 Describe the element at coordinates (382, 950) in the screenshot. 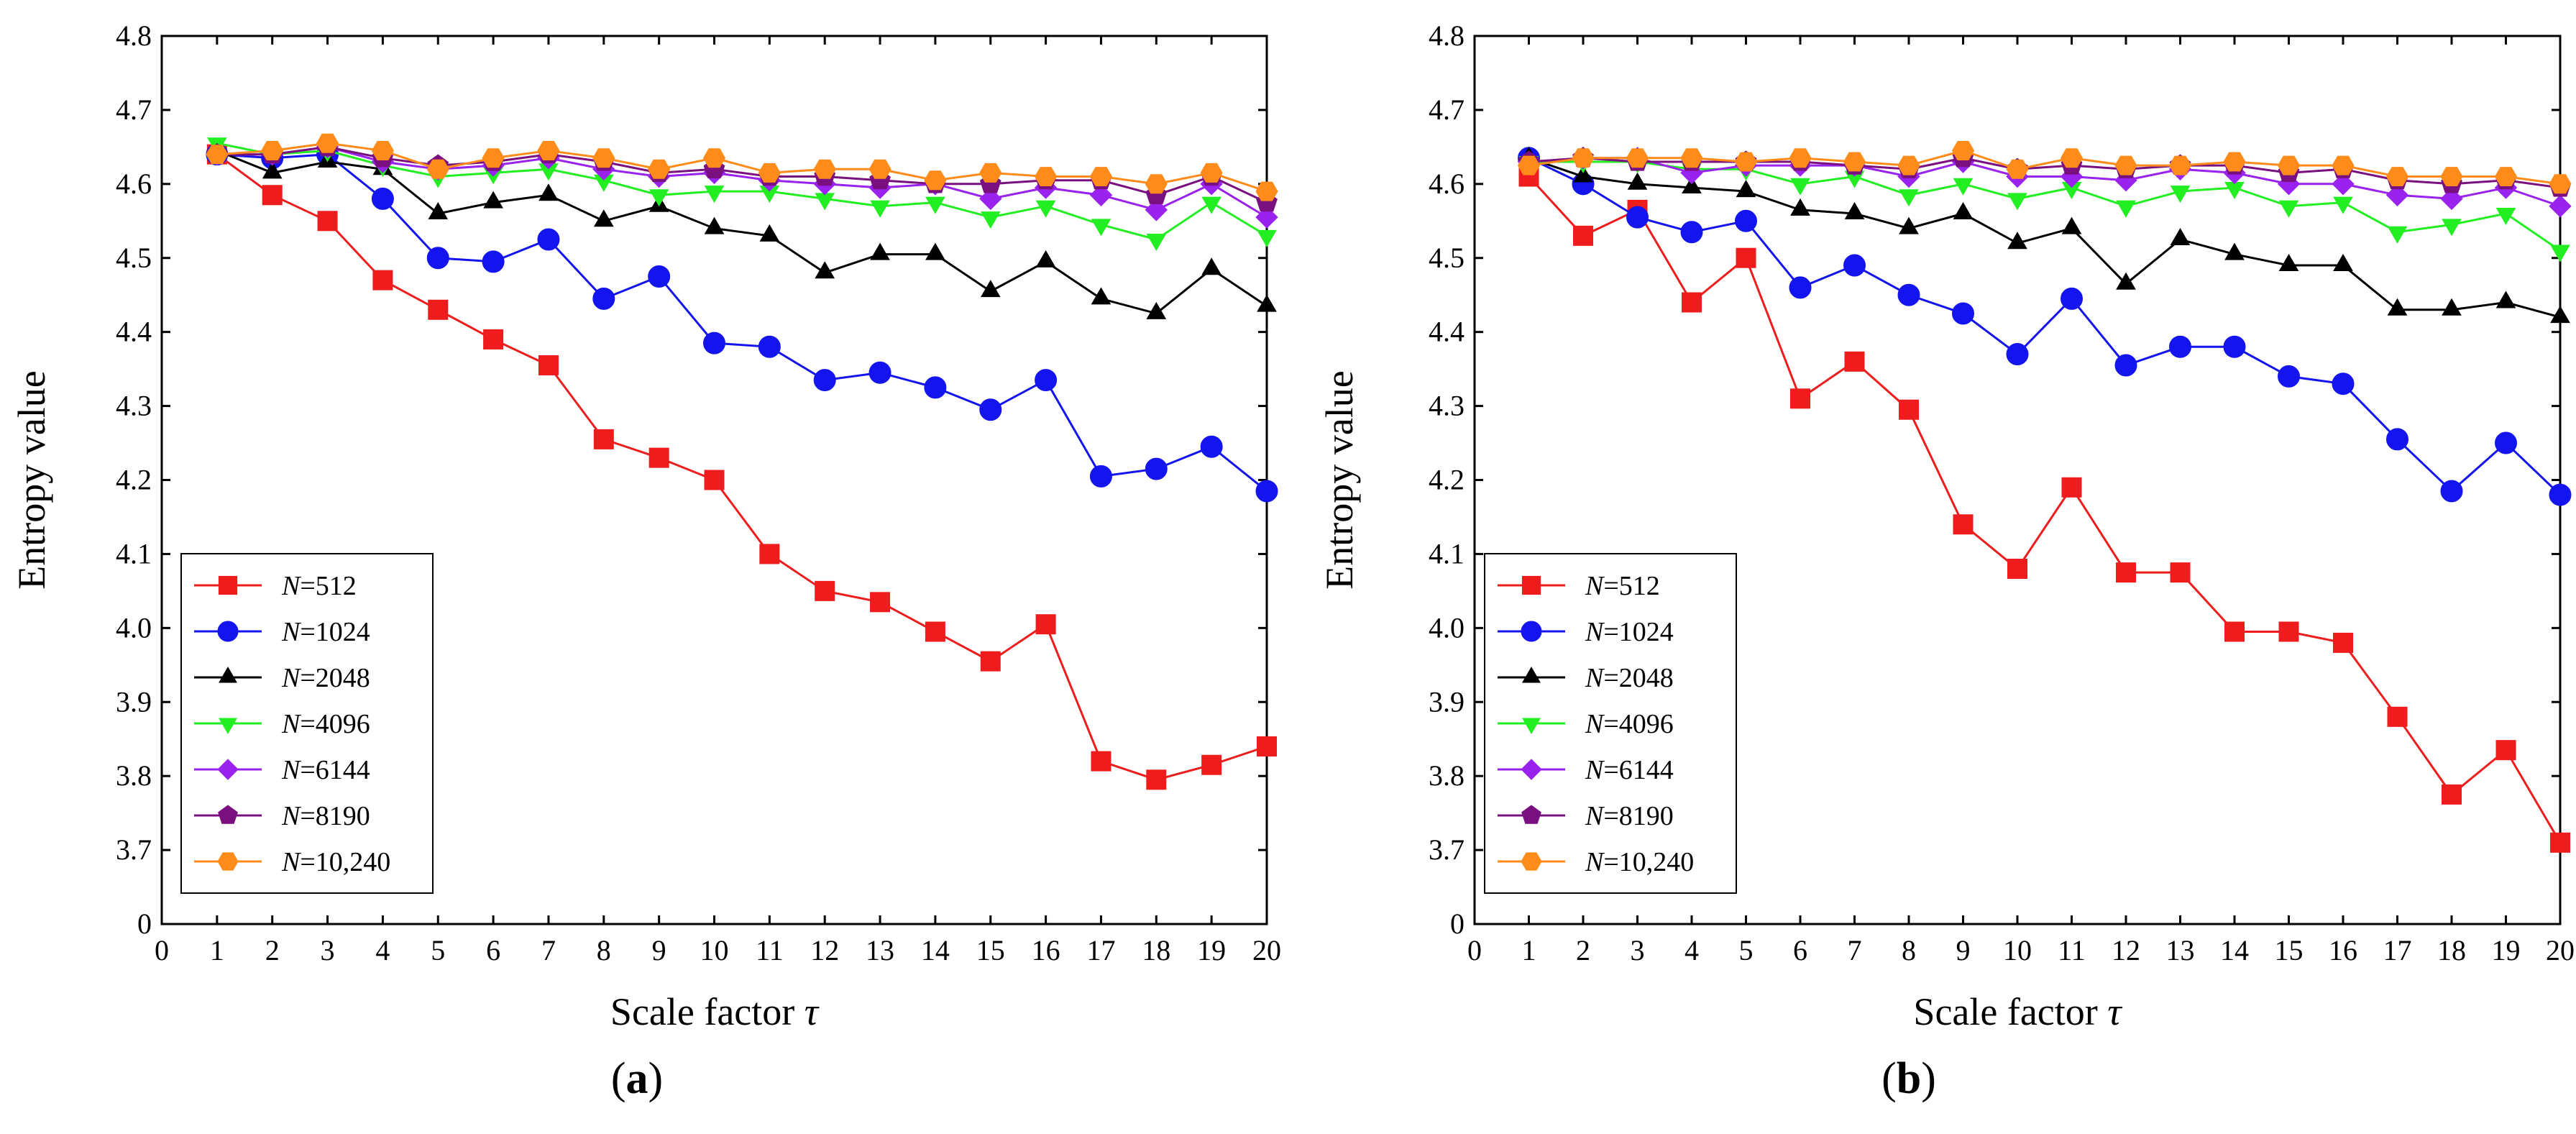

I see `x-tick-label-a: 4` at that location.